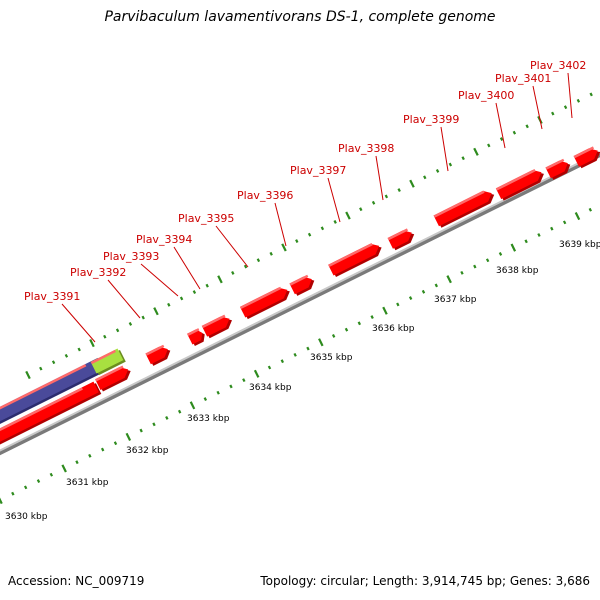 The width and height of the screenshot is (600, 600). Describe the element at coordinates (98, 272) in the screenshot. I see `gene-label-plav_3392: Plav_3392` at that location.